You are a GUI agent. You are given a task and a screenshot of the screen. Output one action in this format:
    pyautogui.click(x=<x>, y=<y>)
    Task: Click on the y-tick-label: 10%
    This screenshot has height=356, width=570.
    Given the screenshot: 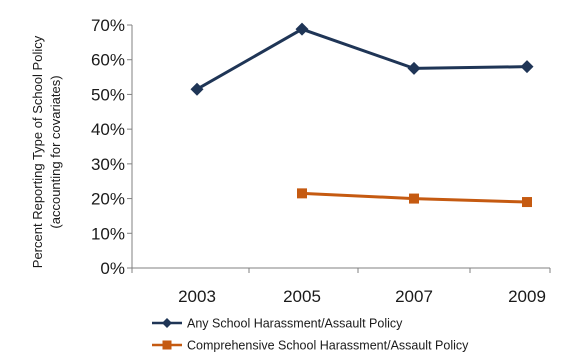 What is the action you would take?
    pyautogui.click(x=108, y=233)
    